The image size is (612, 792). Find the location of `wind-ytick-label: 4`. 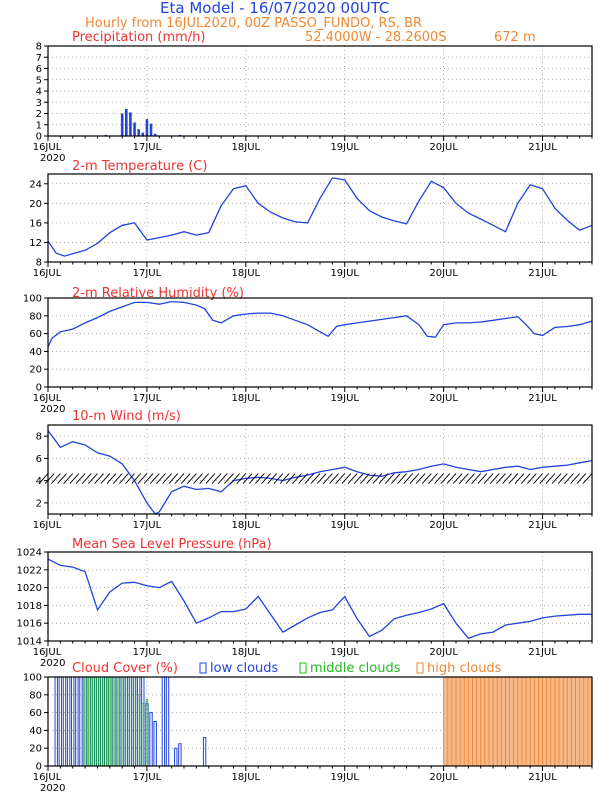

wind-ytick-label: 4 is located at coordinates (39, 481).